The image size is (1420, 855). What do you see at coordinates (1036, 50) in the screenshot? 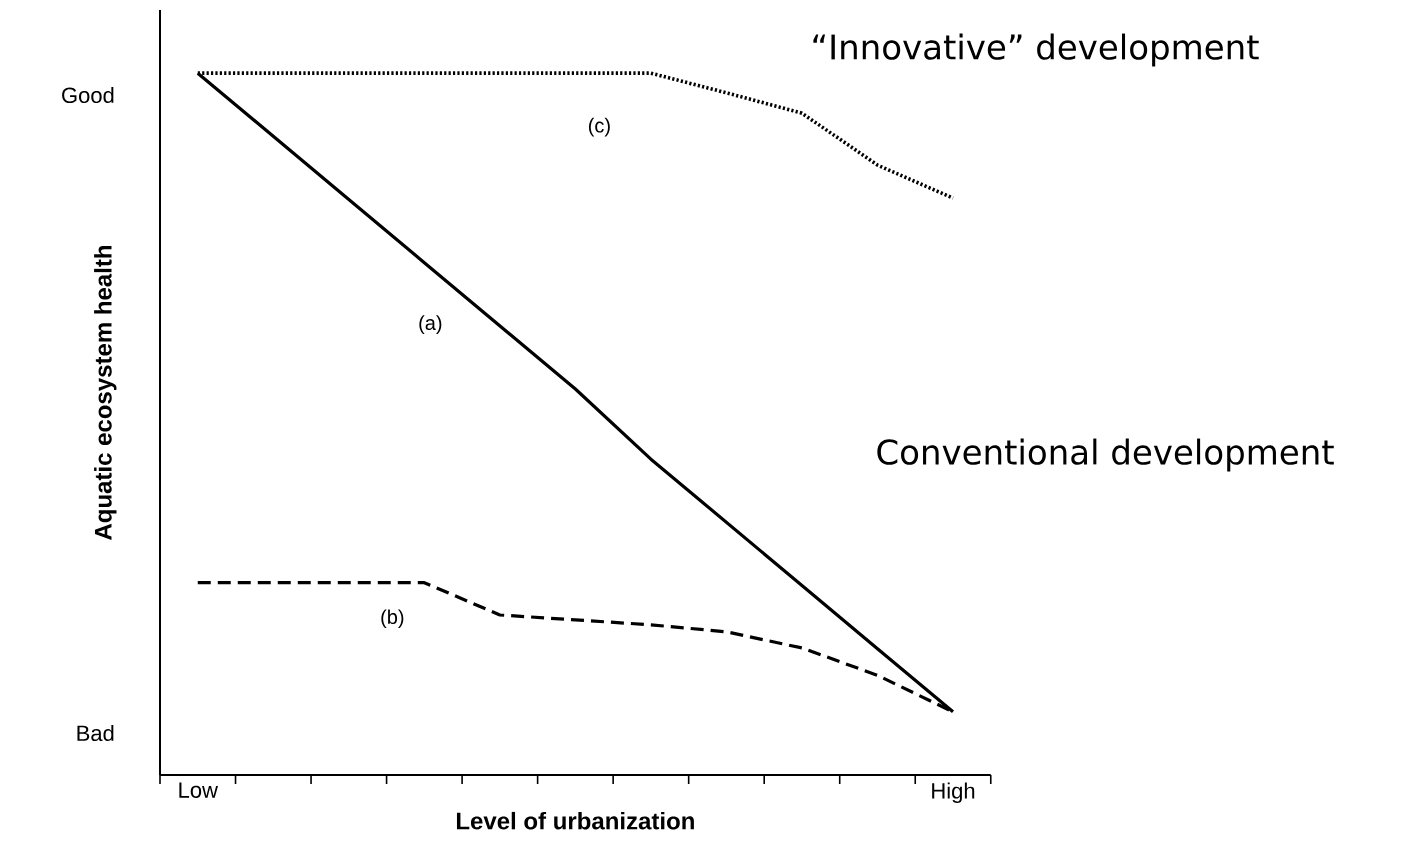
I see `text: “Innovative” development` at bounding box center [1036, 50].